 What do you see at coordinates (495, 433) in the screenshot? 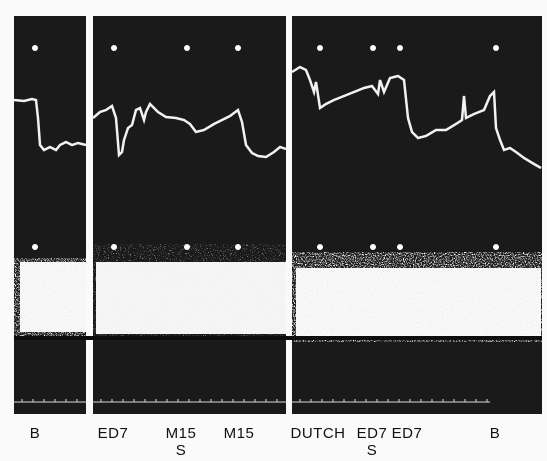
I see `label-b-right: B` at bounding box center [495, 433].